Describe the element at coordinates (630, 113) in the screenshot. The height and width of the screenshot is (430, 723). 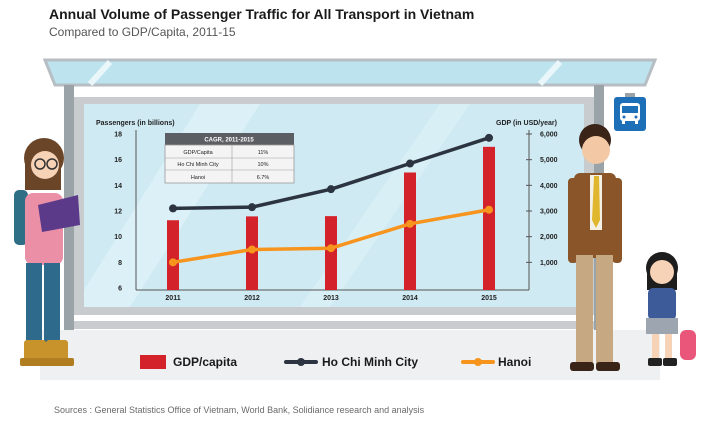
I see `bus-icon` at that location.